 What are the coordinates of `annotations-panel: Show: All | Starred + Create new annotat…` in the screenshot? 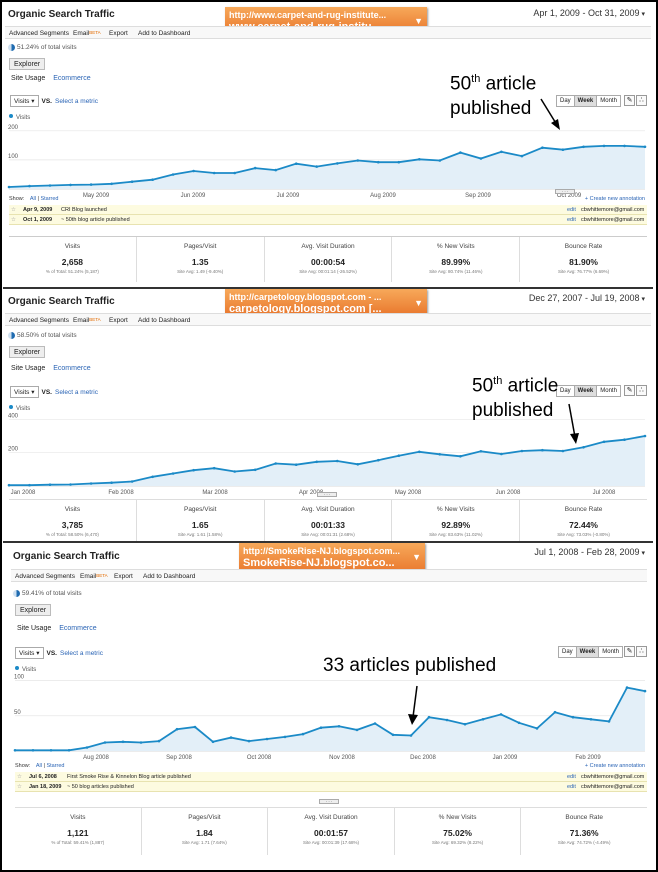 It's located at (328, 210).